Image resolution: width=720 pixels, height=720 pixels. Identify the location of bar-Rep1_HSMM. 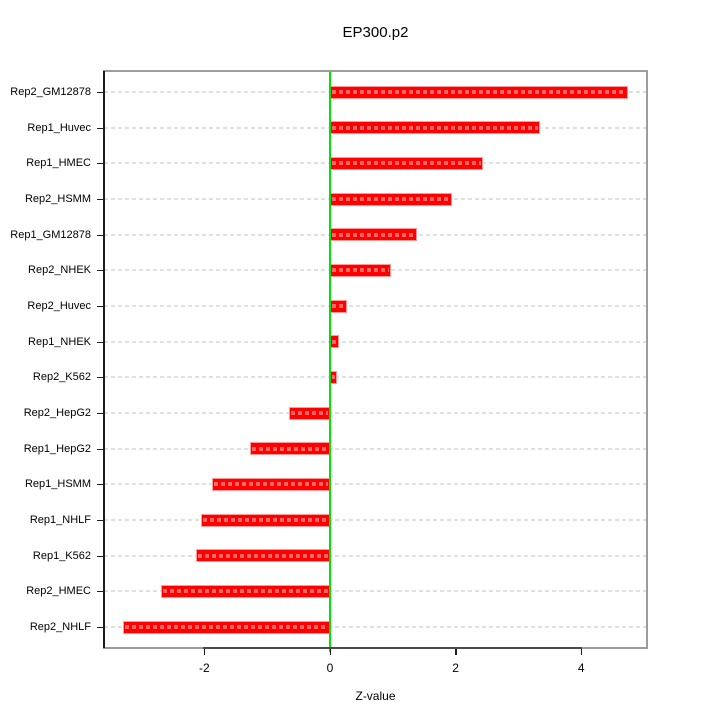
(270, 484).